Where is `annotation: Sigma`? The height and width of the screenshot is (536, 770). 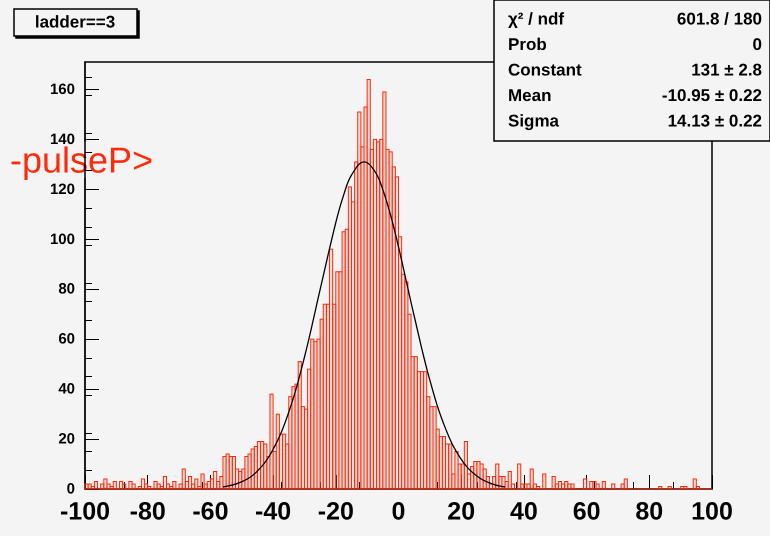
annotation: Sigma is located at coordinates (534, 121).